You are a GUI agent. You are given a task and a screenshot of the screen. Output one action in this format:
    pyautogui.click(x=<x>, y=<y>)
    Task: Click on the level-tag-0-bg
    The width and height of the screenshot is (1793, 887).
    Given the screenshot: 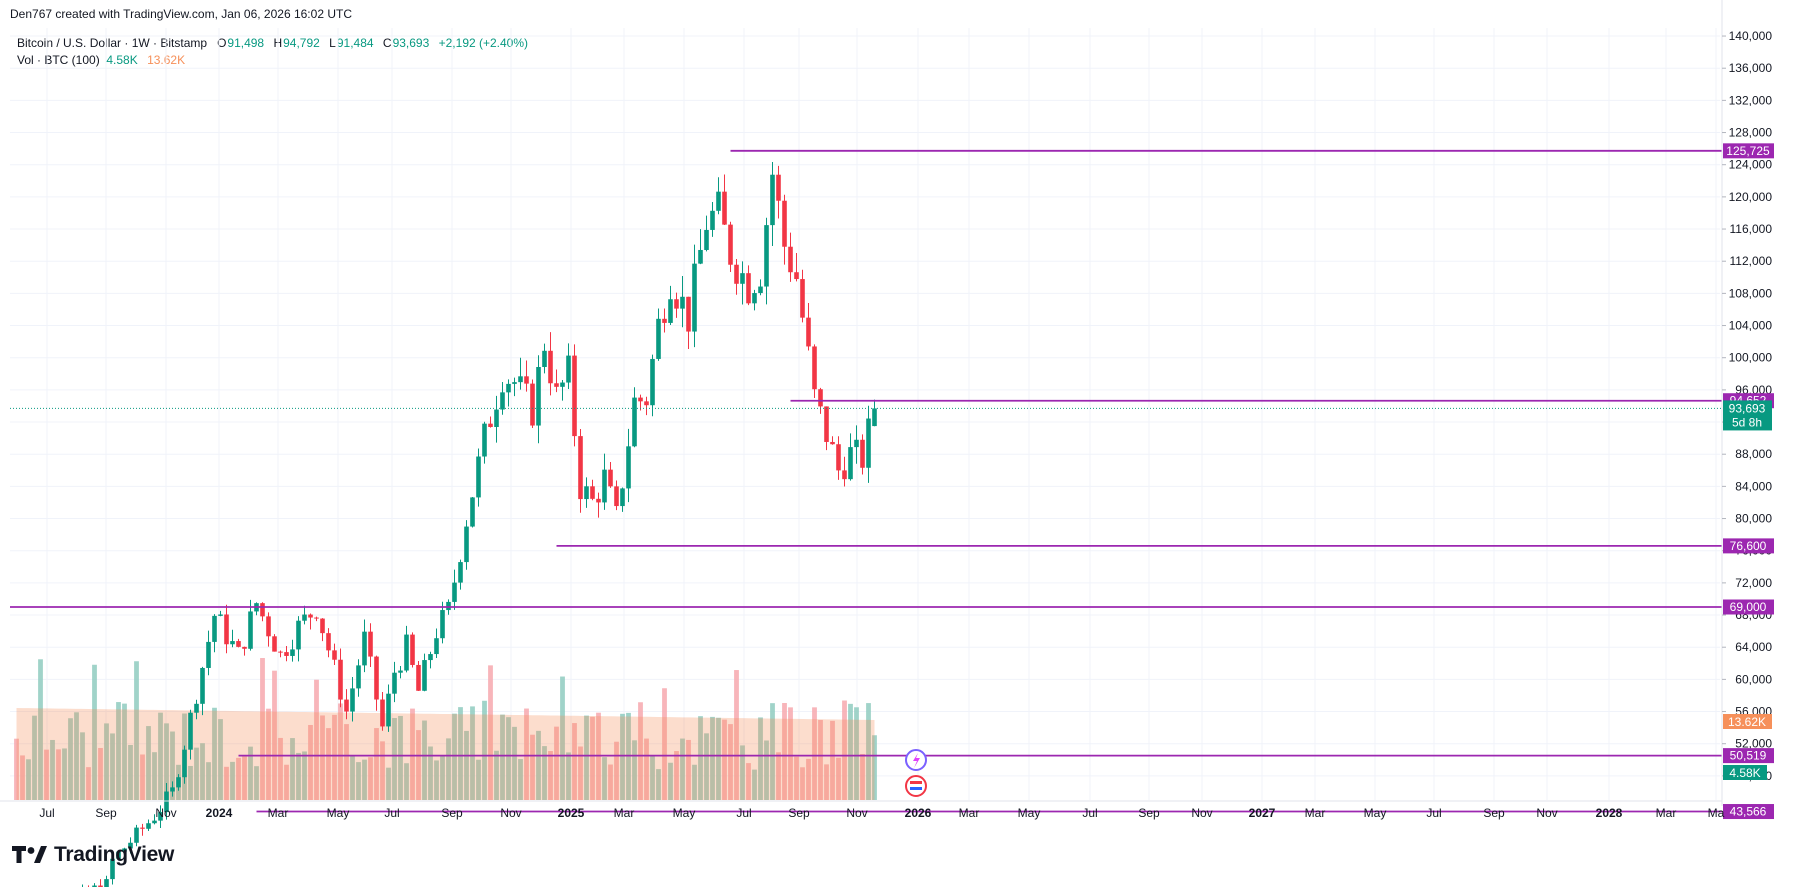 What is the action you would take?
    pyautogui.click(x=1748, y=151)
    